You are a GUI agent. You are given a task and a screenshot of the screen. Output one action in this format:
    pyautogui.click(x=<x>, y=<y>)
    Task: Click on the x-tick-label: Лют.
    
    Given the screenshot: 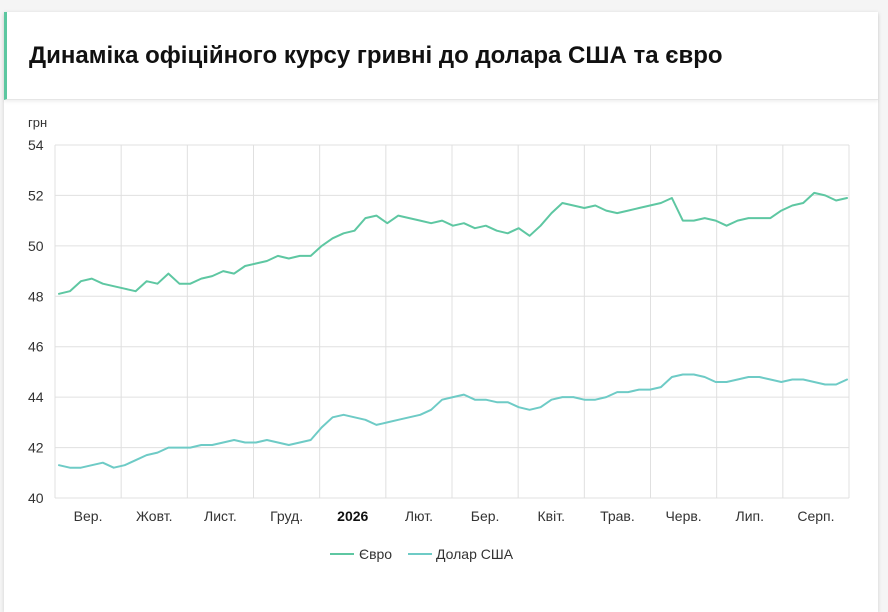 What is the action you would take?
    pyautogui.click(x=419, y=516)
    